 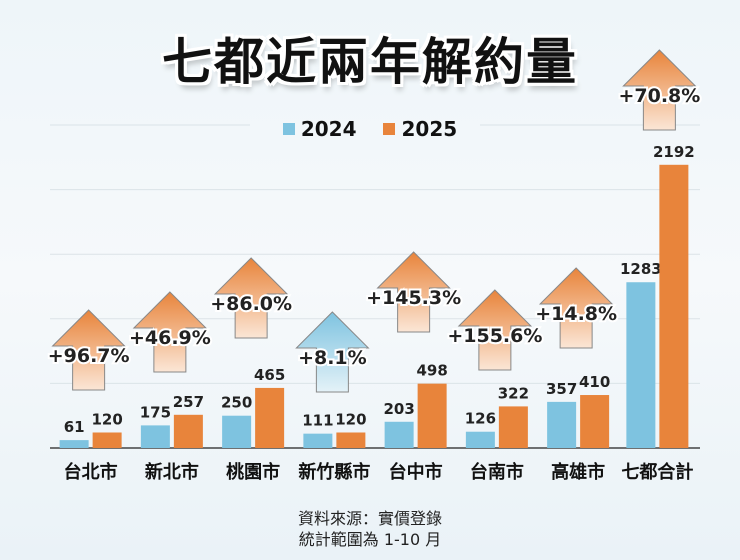 What do you see at coordinates (251, 304) in the screenshot?
I see `growth-label: +86.0%` at bounding box center [251, 304].